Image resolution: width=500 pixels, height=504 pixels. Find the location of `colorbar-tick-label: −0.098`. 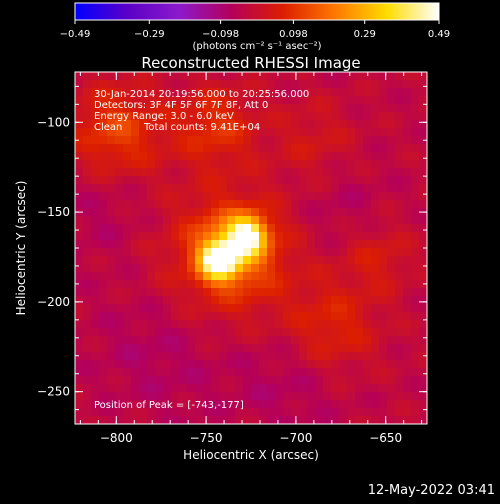

colorbar-tick-label: −0.098 is located at coordinates (220, 34).